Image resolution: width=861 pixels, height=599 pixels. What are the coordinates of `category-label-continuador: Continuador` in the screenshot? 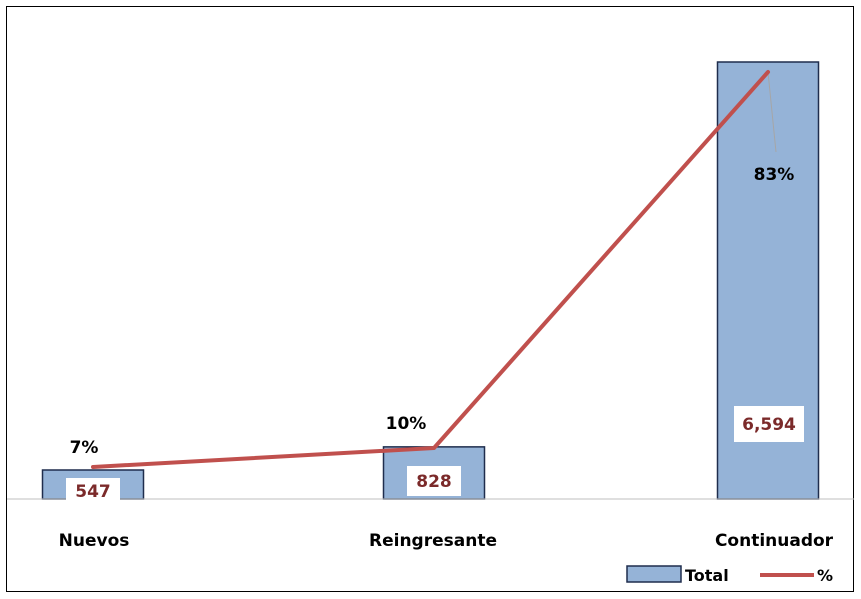 It's located at (774, 541).